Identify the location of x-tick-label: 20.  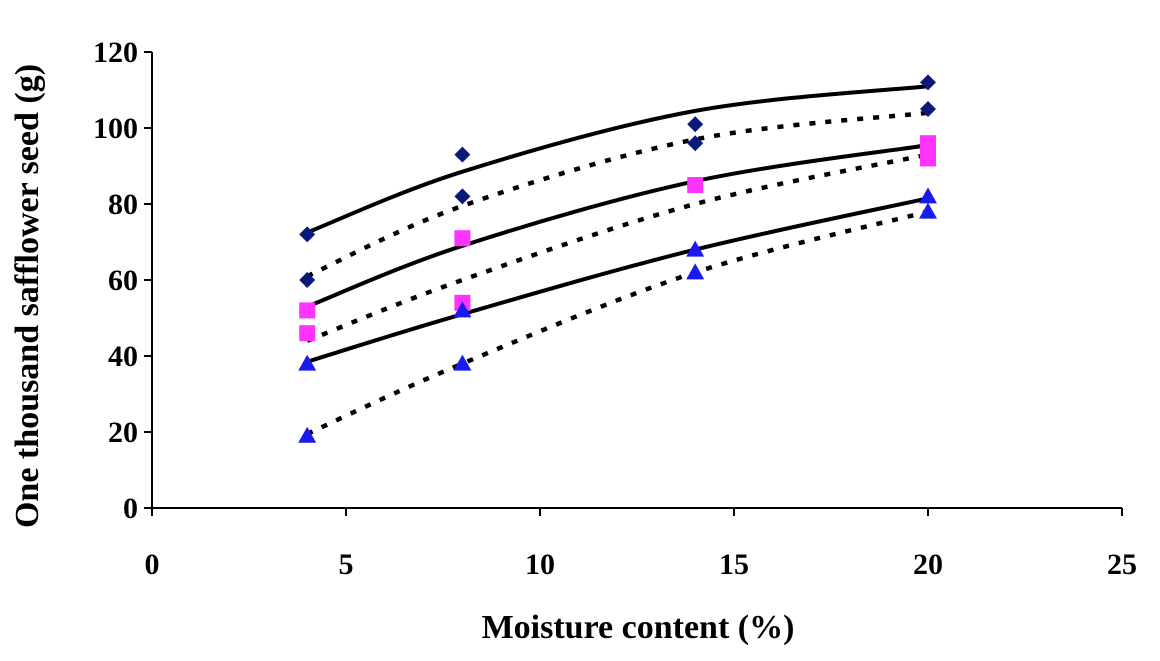
(928, 564).